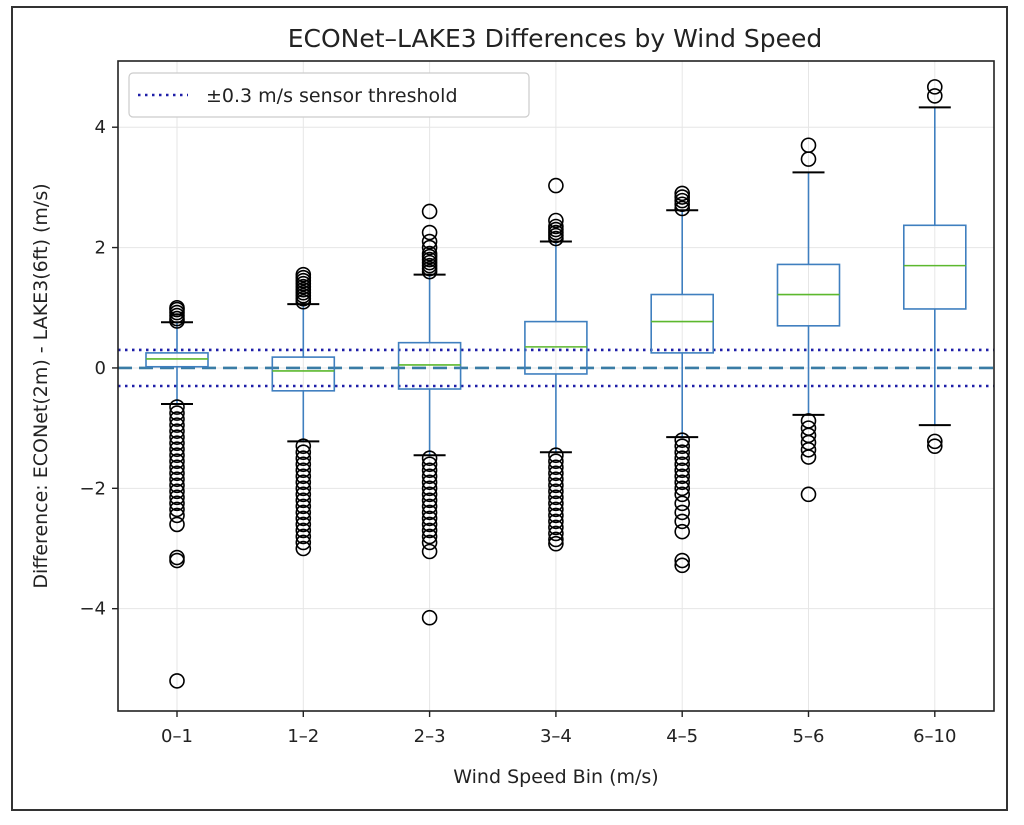  Describe the element at coordinates (100, 127) in the screenshot. I see `y-tick-label: 4` at that location.